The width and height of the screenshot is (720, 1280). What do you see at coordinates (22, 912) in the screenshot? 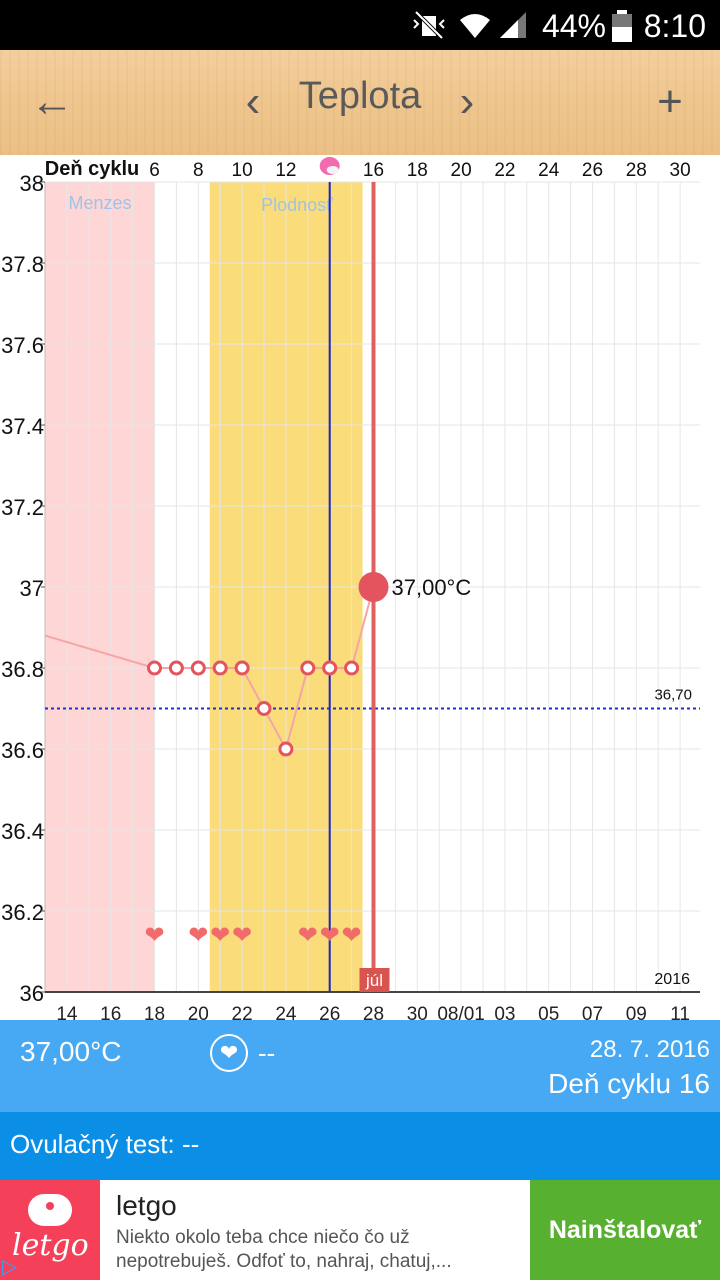
I see `y-tick-label: 36.2` at bounding box center [22, 912].